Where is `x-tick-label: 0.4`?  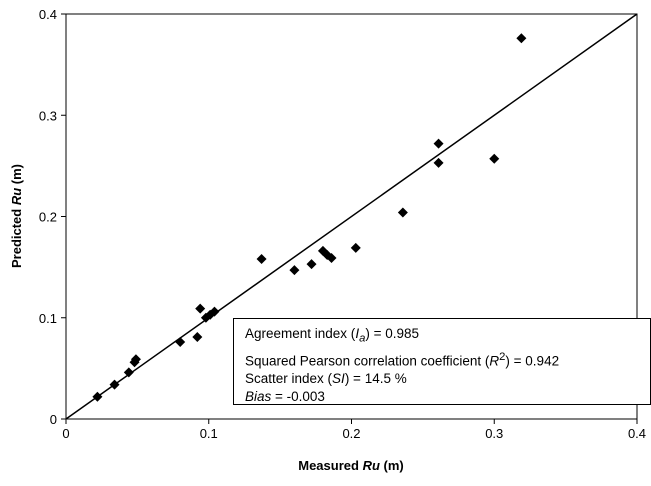 x-tick-label: 0.4 is located at coordinates (637, 433).